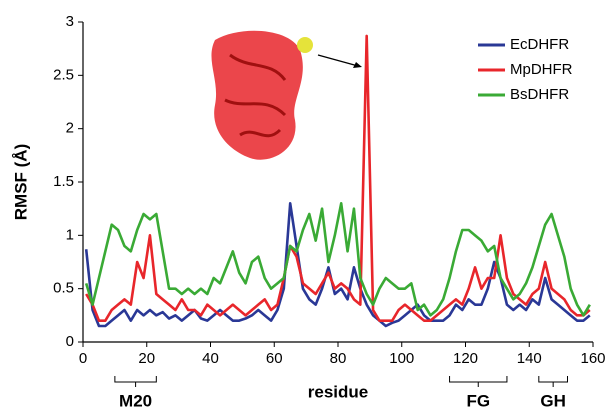 This screenshot has width=610, height=415. Describe the element at coordinates (70, 341) in the screenshot. I see `y-tick-label: 0` at that location.